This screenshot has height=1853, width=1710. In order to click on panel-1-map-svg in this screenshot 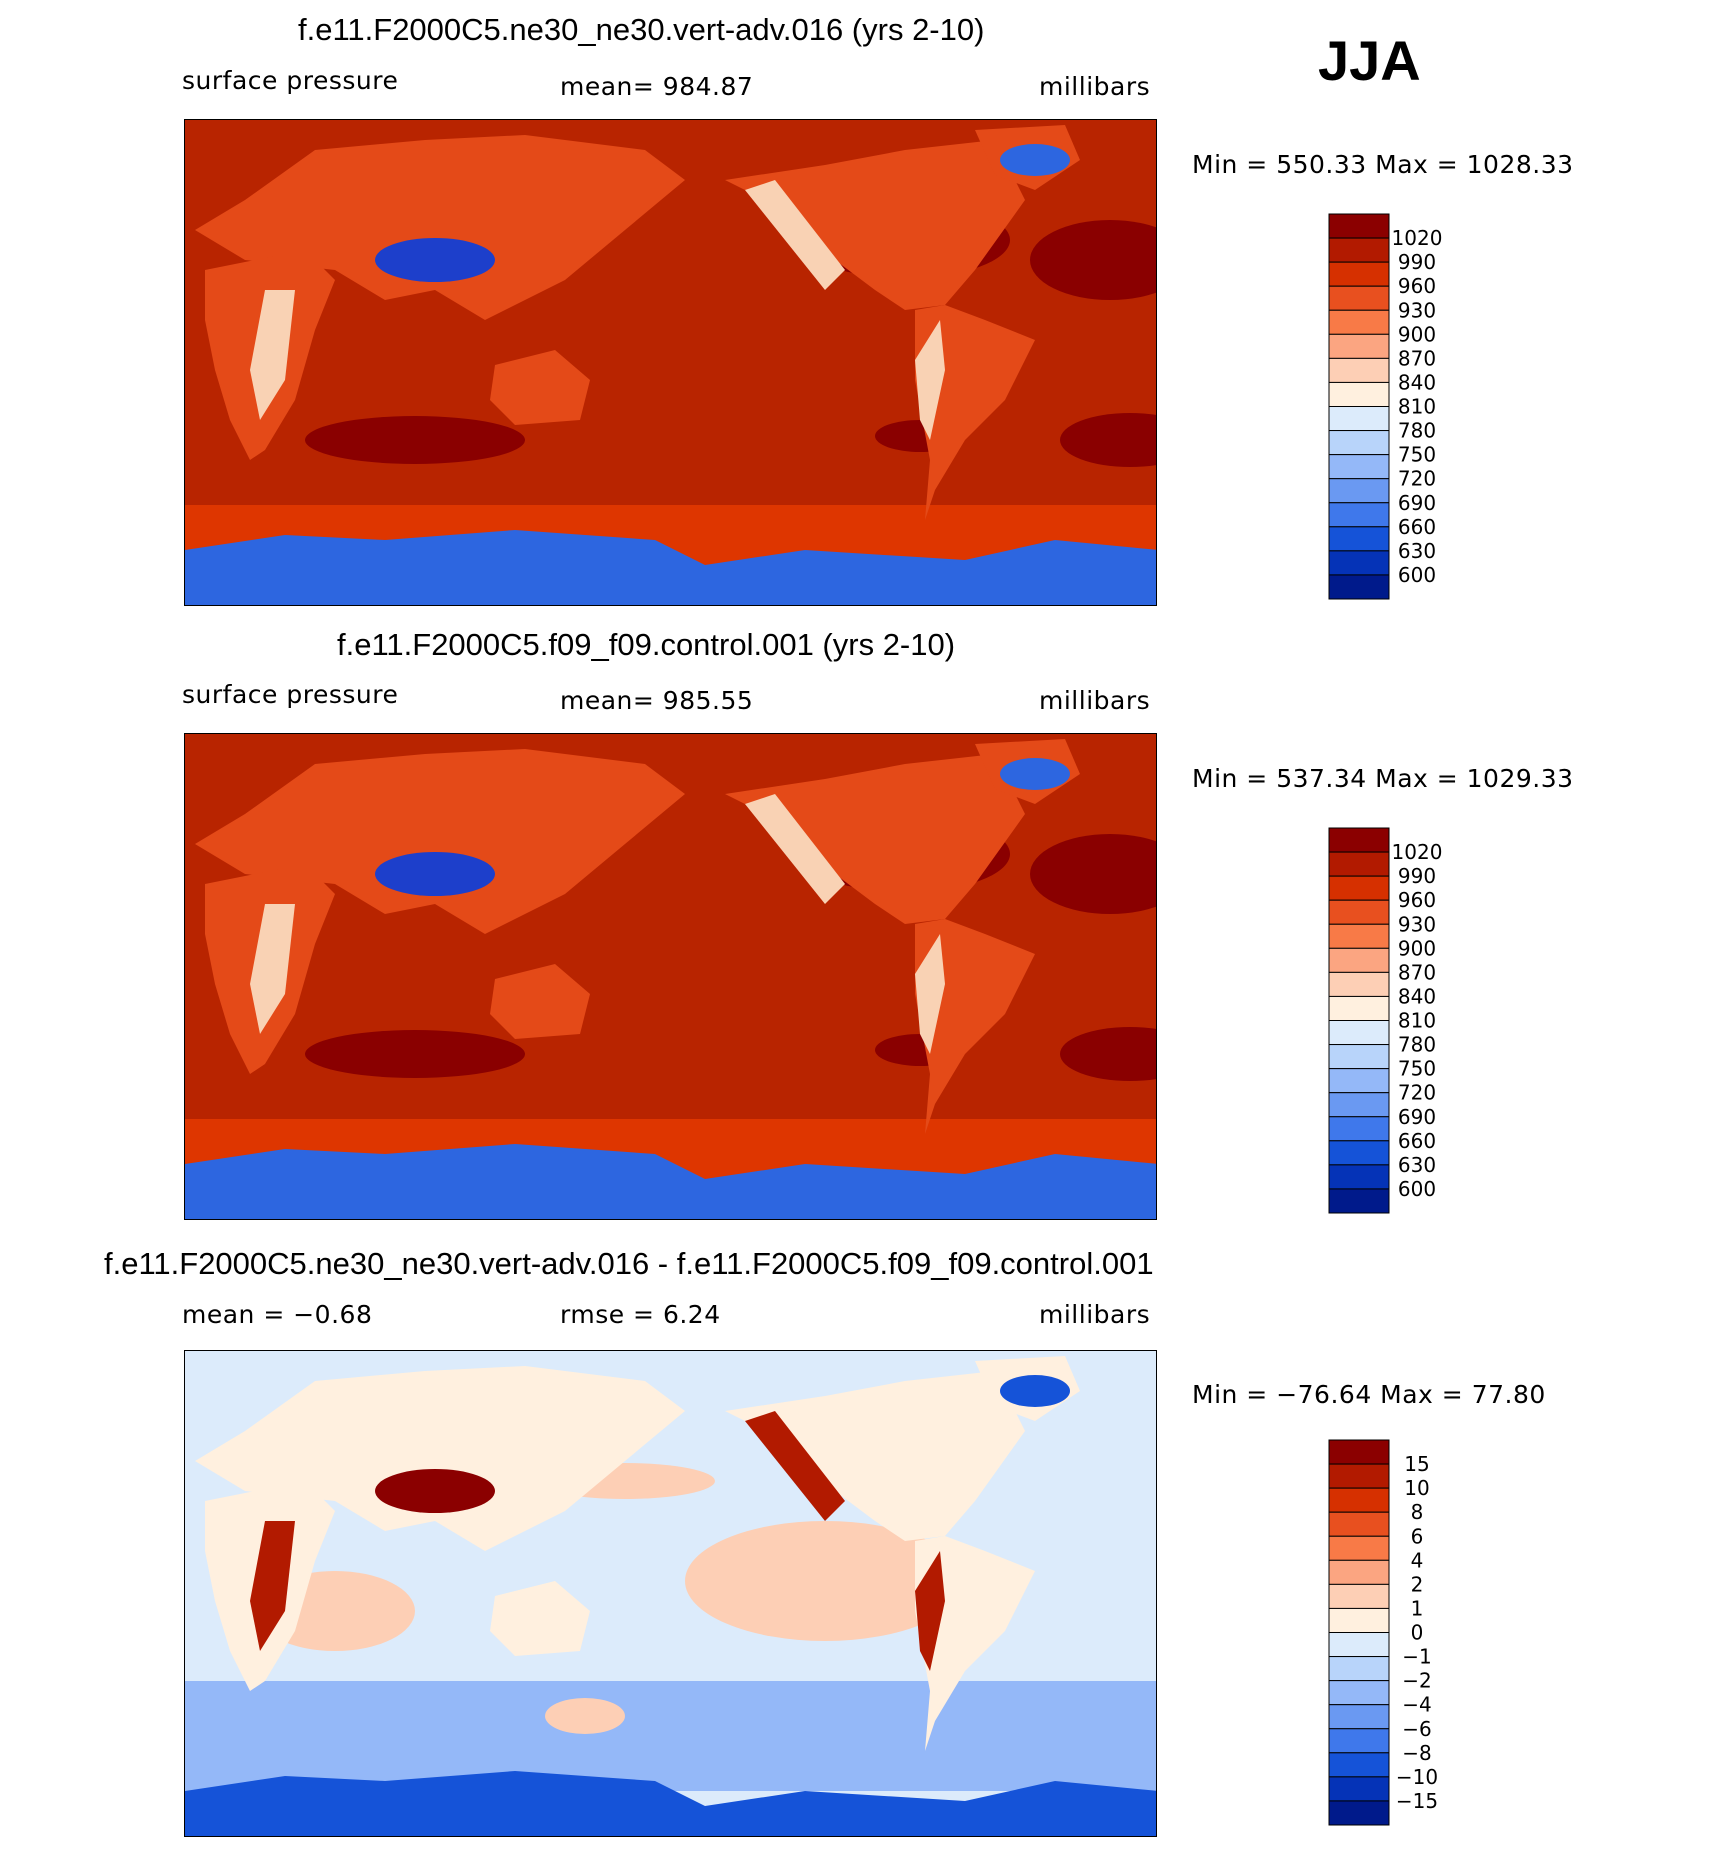, I will do `click(670, 362)`.